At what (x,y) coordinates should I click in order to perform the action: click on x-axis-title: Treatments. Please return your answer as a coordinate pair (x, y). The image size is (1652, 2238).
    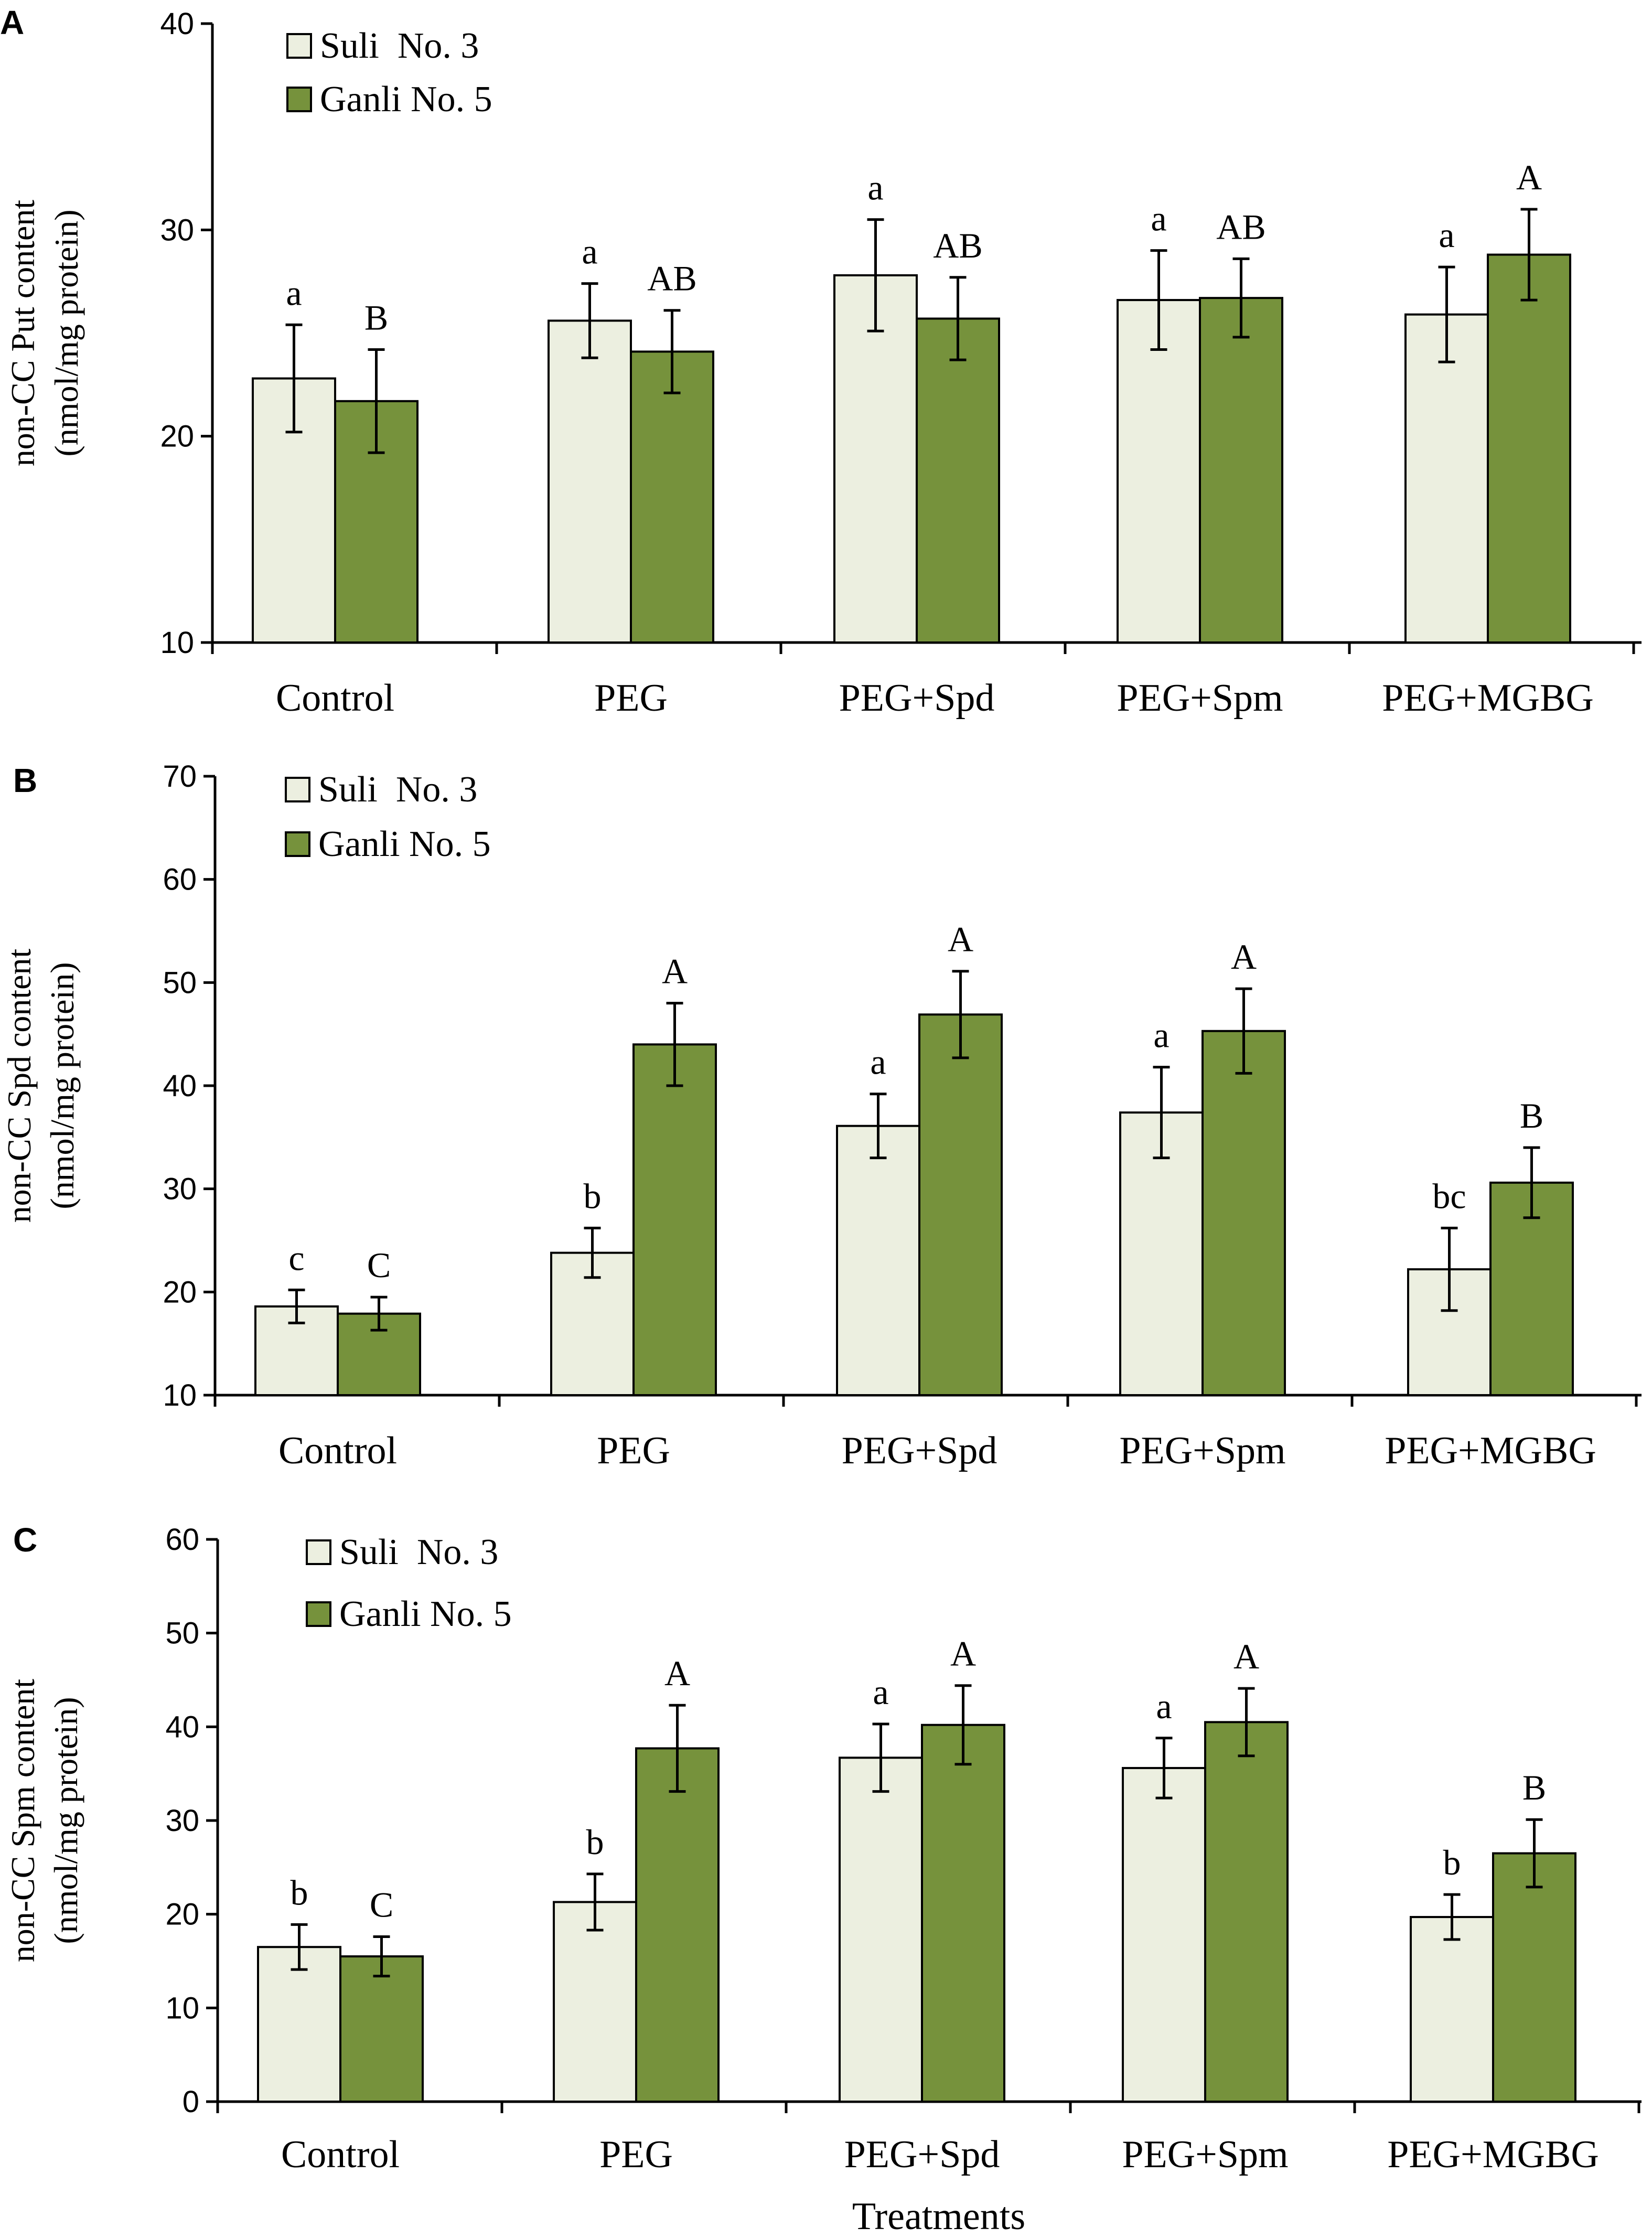
    Looking at the image, I should click on (939, 2216).